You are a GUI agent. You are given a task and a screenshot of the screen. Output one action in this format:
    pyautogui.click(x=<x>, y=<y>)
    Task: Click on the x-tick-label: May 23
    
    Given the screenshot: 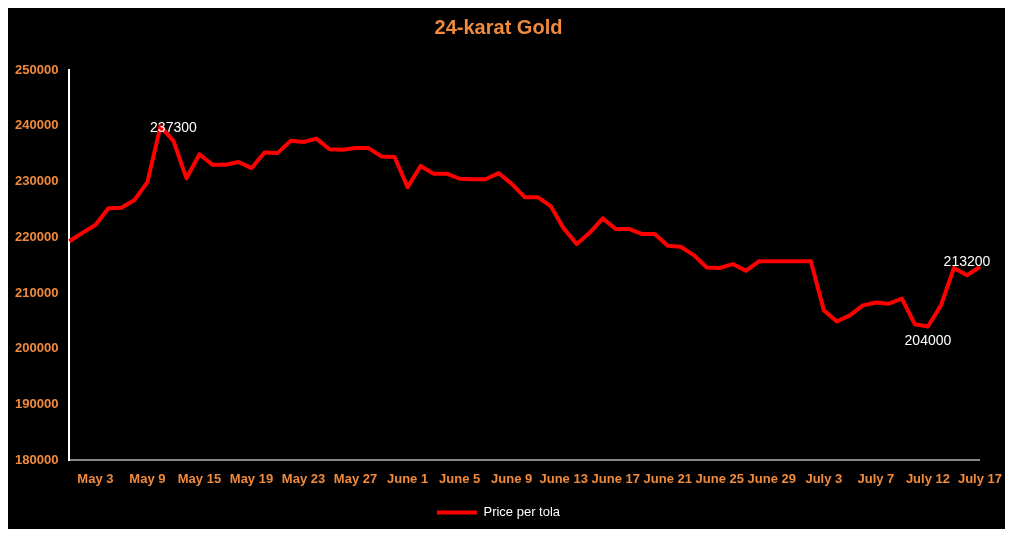 What is the action you would take?
    pyautogui.click(x=303, y=478)
    